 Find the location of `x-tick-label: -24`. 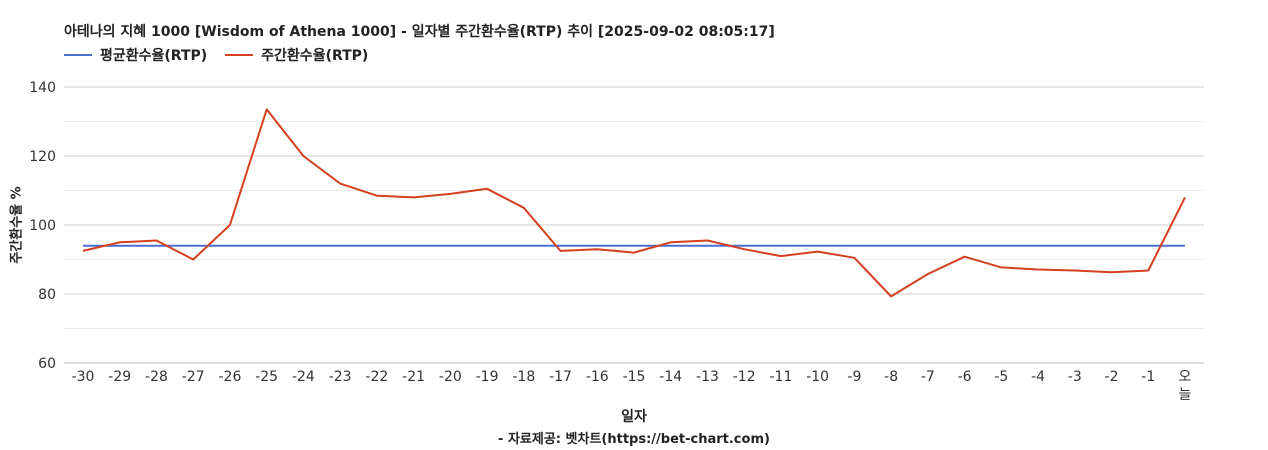

x-tick-label: -24 is located at coordinates (303, 377).